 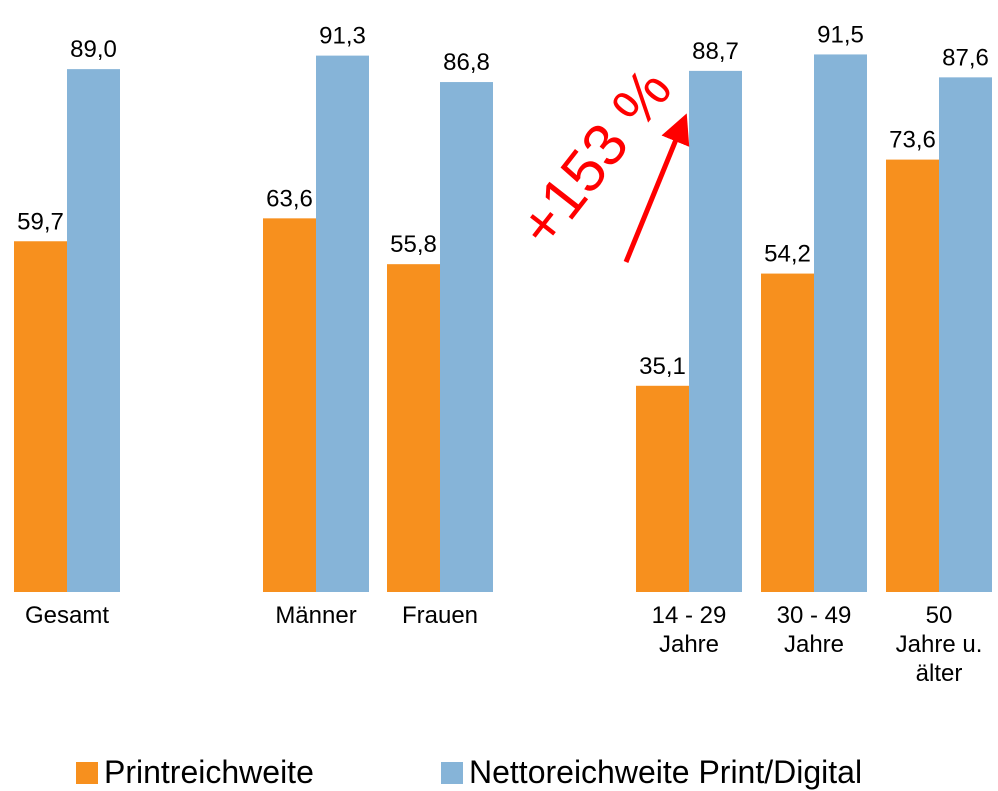 I want to click on legend-item-printreichweite: Printreichweite, so click(x=195, y=772).